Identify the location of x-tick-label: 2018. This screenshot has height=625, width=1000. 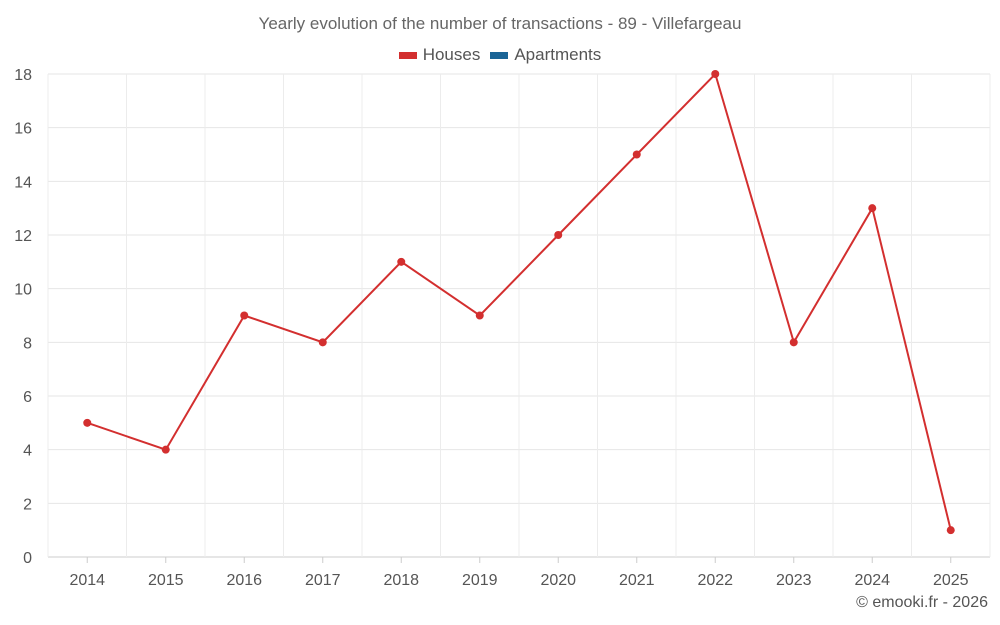
(401, 580).